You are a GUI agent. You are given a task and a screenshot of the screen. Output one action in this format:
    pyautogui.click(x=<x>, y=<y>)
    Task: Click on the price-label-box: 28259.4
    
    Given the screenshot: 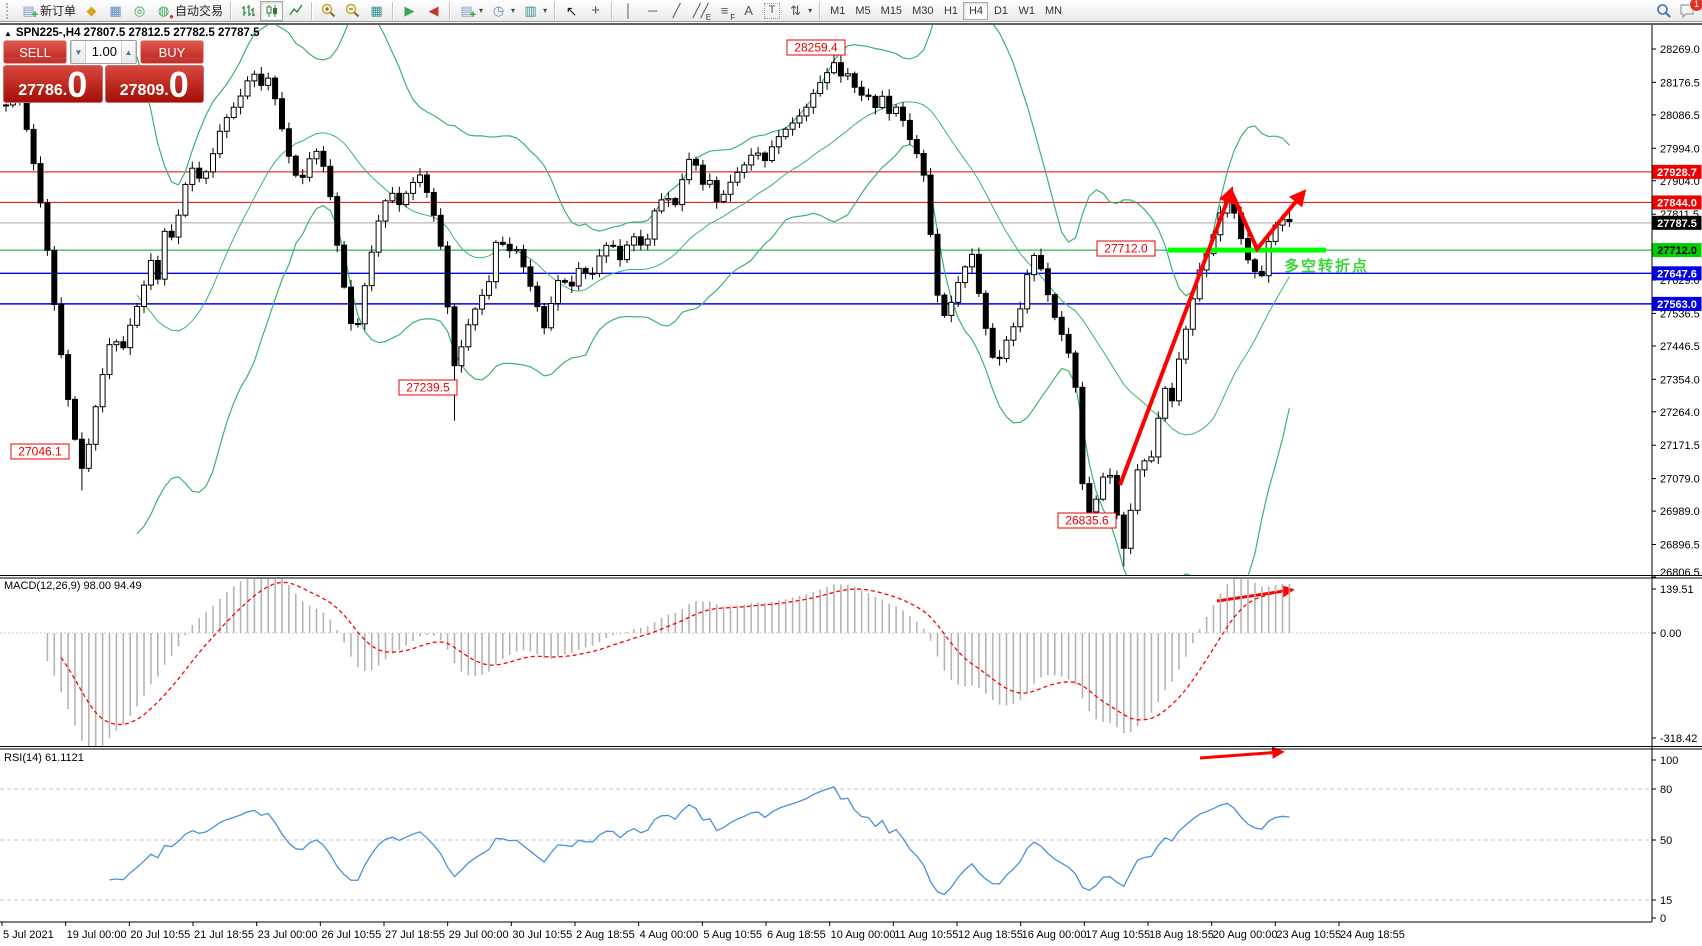 What is the action you would take?
    pyautogui.click(x=816, y=47)
    